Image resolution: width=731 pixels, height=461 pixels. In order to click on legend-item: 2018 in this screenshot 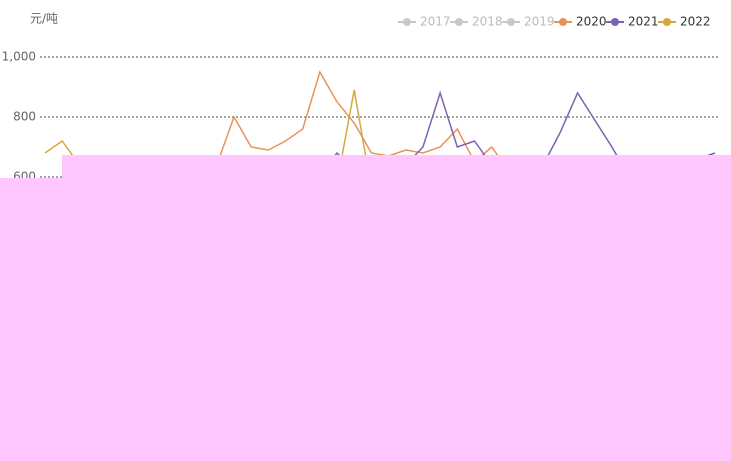, I will do `click(476, 22)`.